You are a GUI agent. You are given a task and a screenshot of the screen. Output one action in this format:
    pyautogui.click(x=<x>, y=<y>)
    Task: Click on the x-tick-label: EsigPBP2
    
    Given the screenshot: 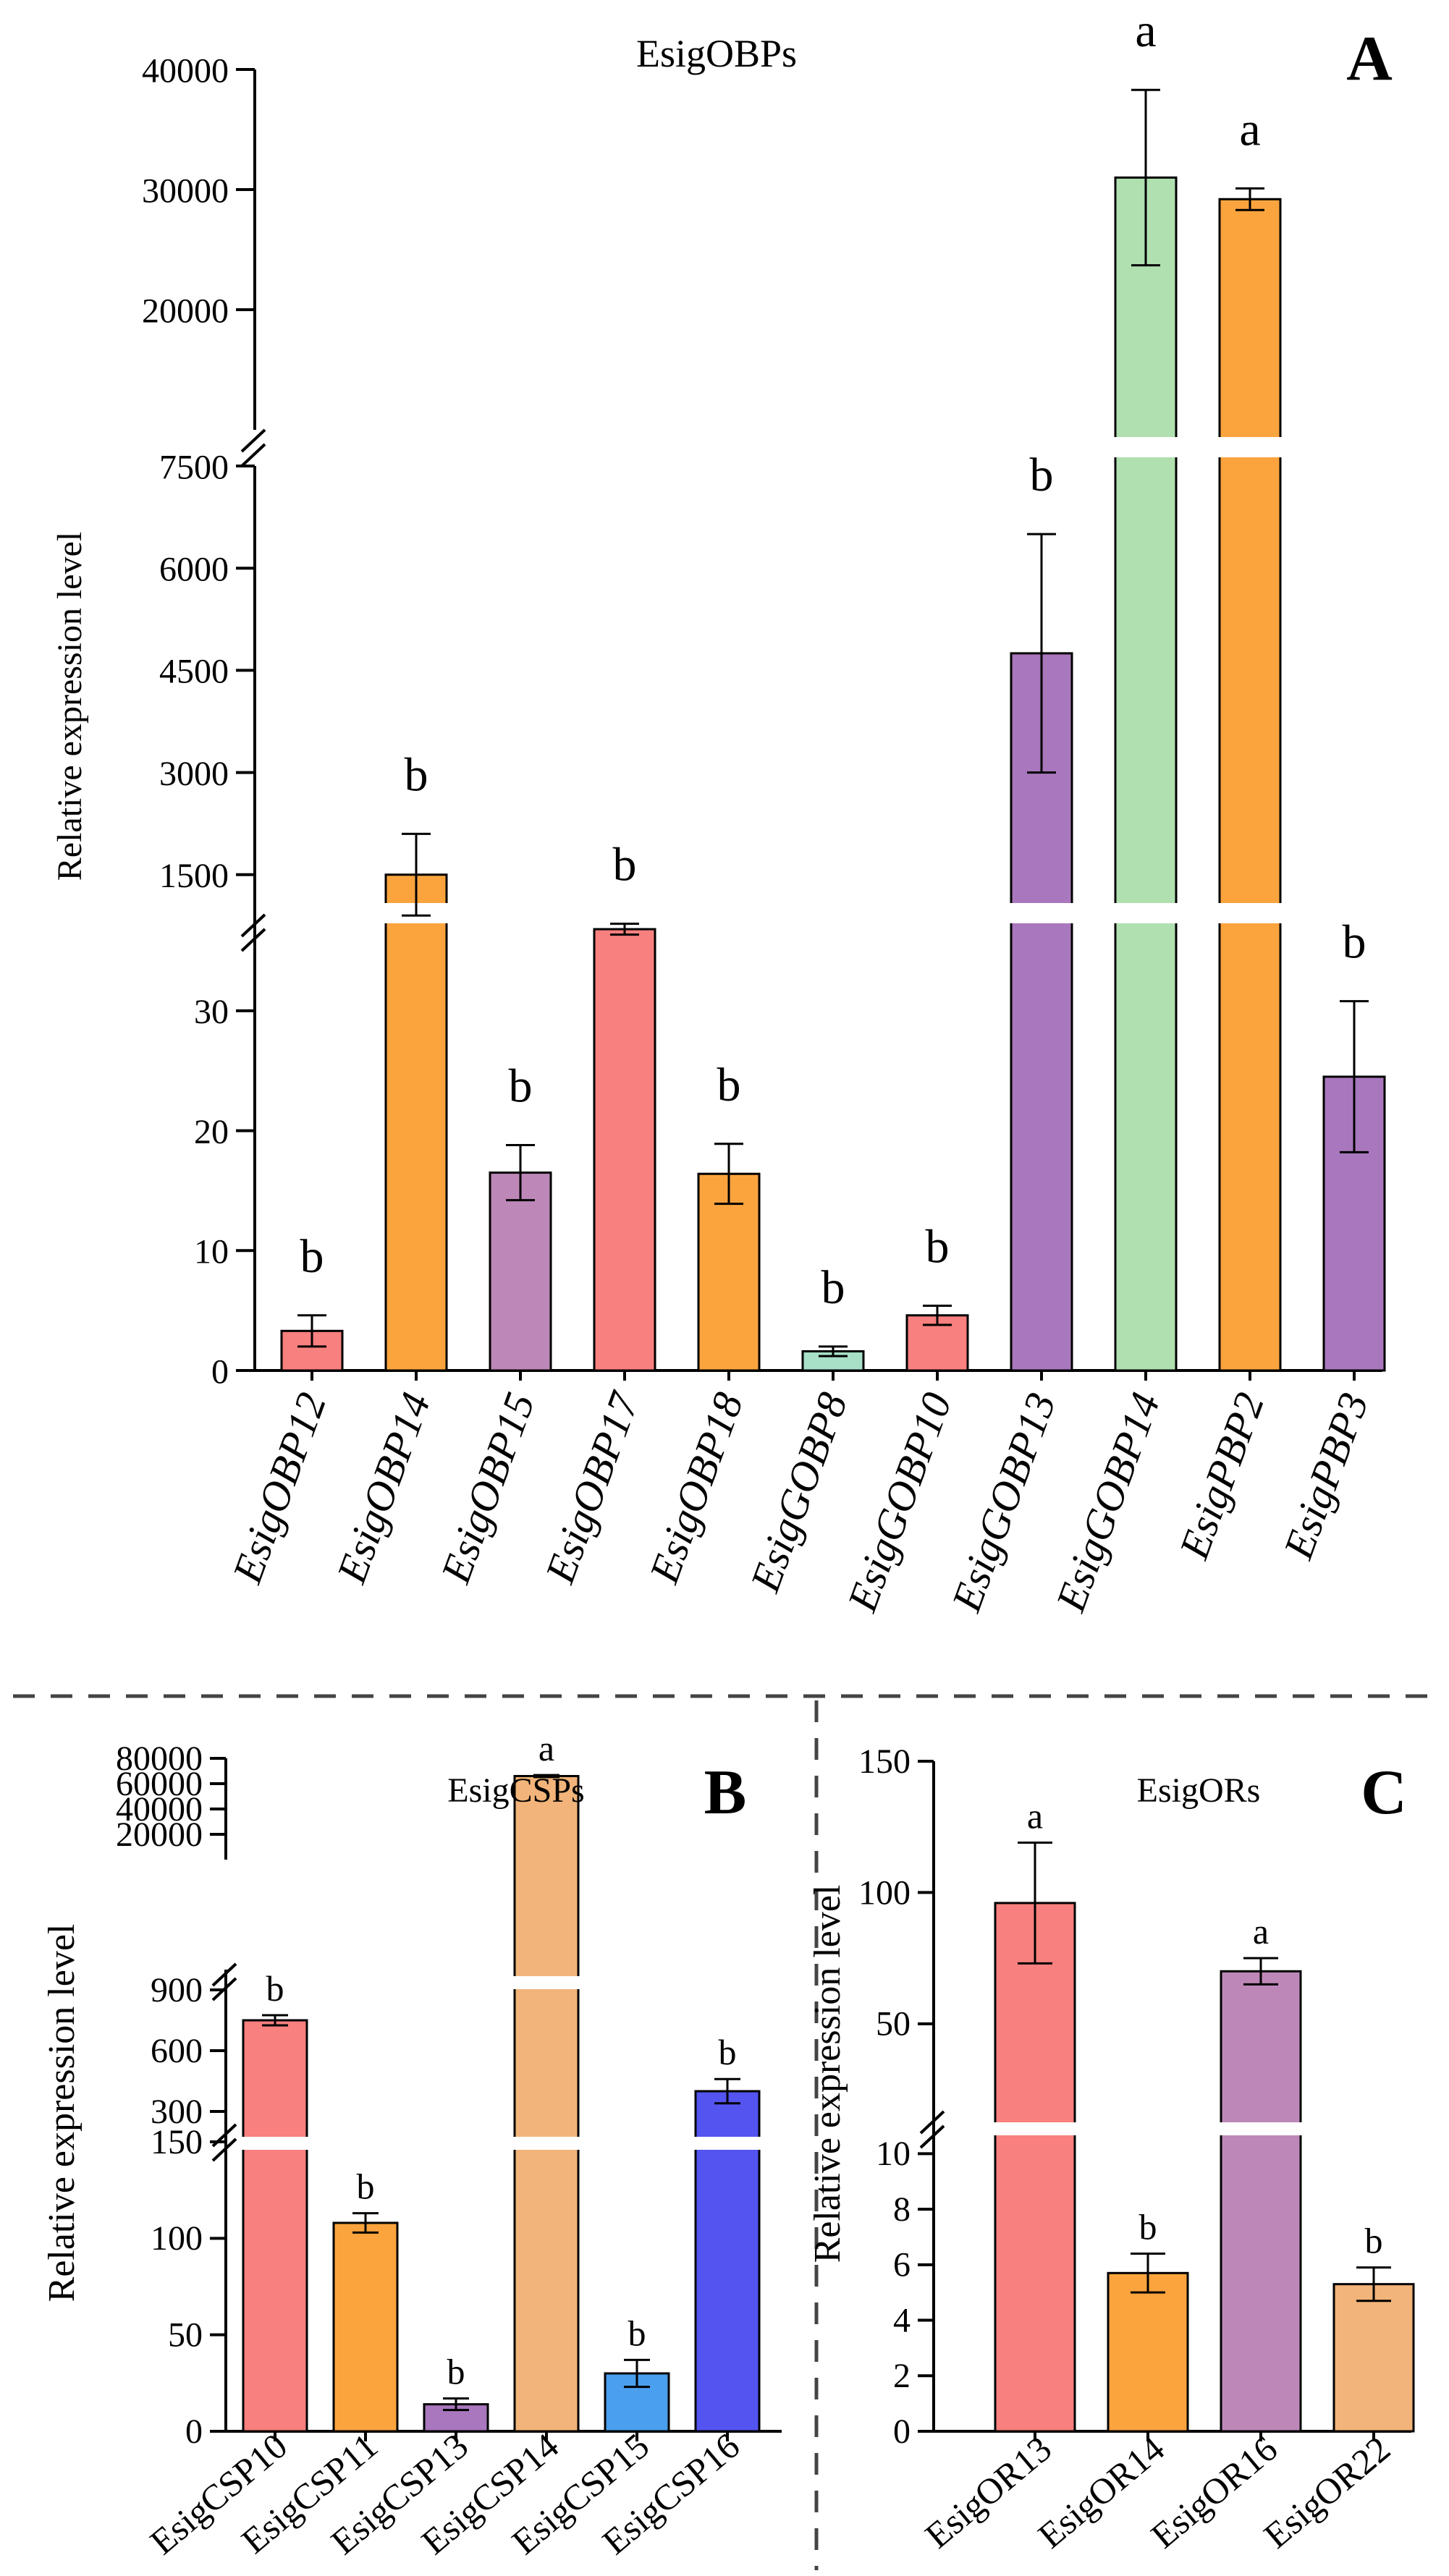 What is the action you would take?
    pyautogui.click(x=1221, y=1475)
    